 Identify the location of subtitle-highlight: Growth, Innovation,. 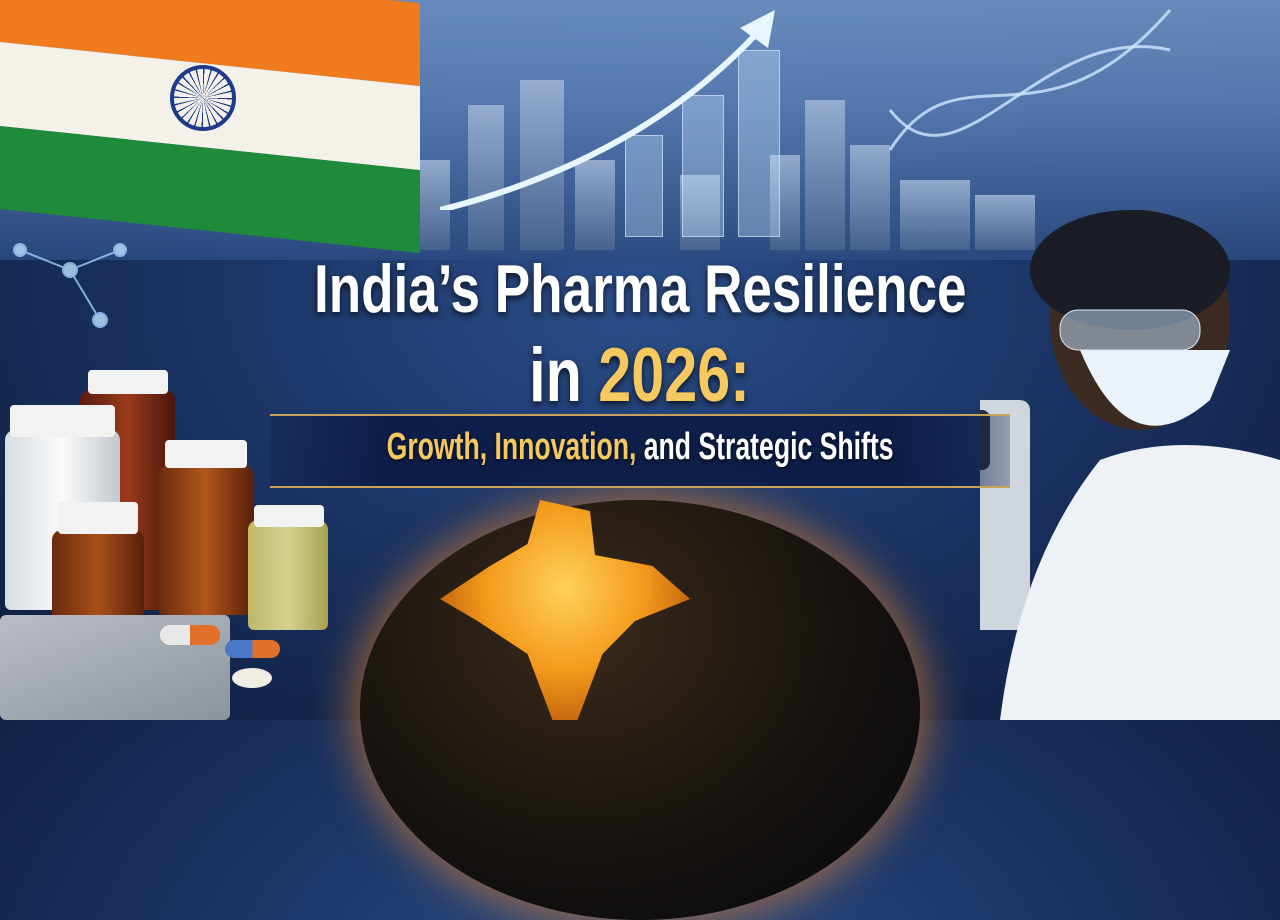
(511, 447).